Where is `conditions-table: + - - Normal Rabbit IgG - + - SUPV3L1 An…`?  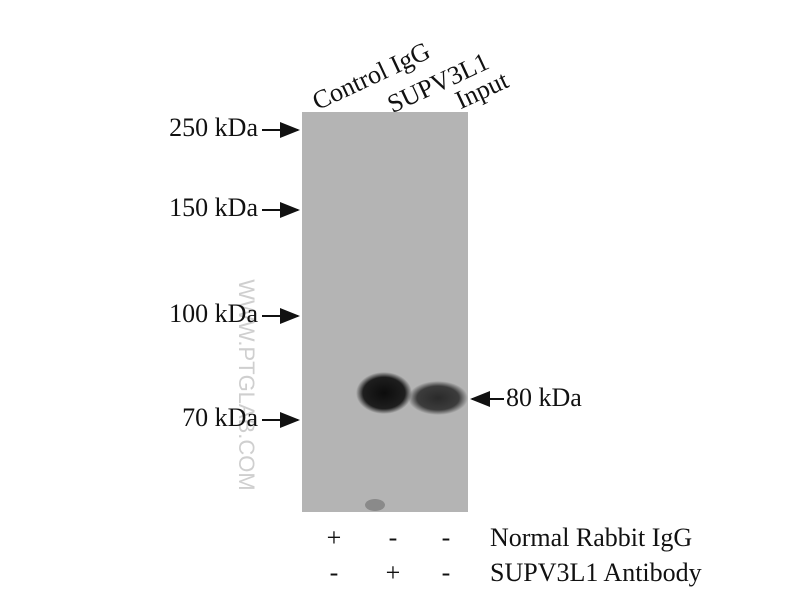 conditions-table: + - - Normal Rabbit IgG - + - SUPV3L1 An… is located at coordinates (514, 555).